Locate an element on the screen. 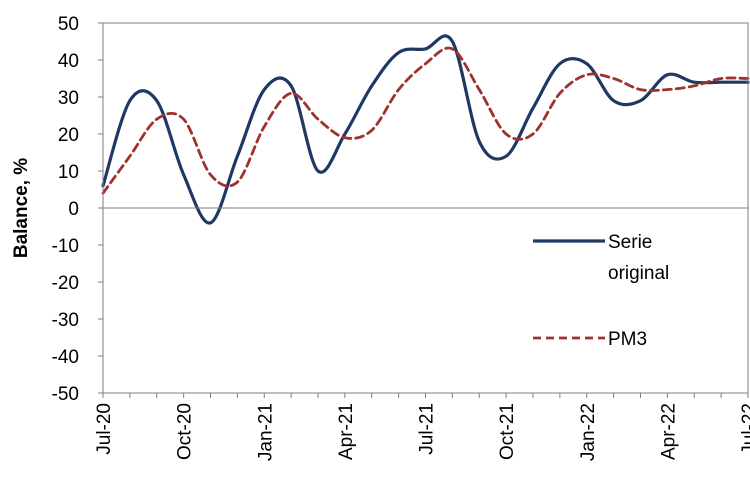 This screenshot has width=750, height=484. y-tick-label: 30 is located at coordinates (68, 98).